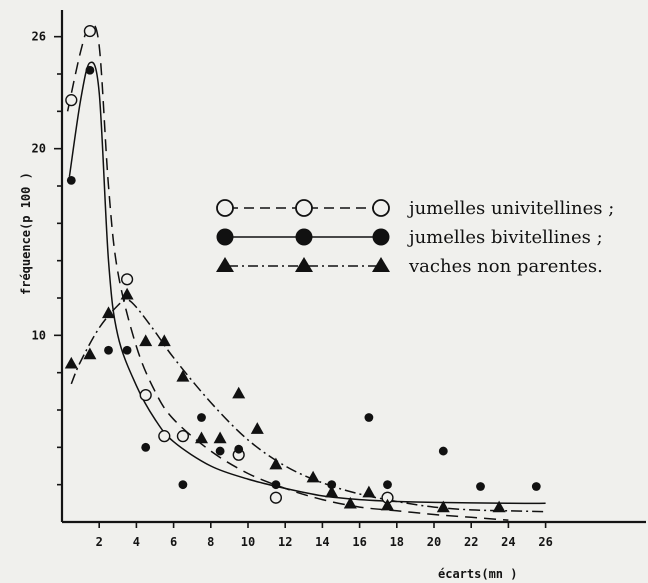 The width and height of the screenshot is (648, 583). Describe the element at coordinates (39, 37) in the screenshot. I see `y-tick-label-26: 26` at that location.